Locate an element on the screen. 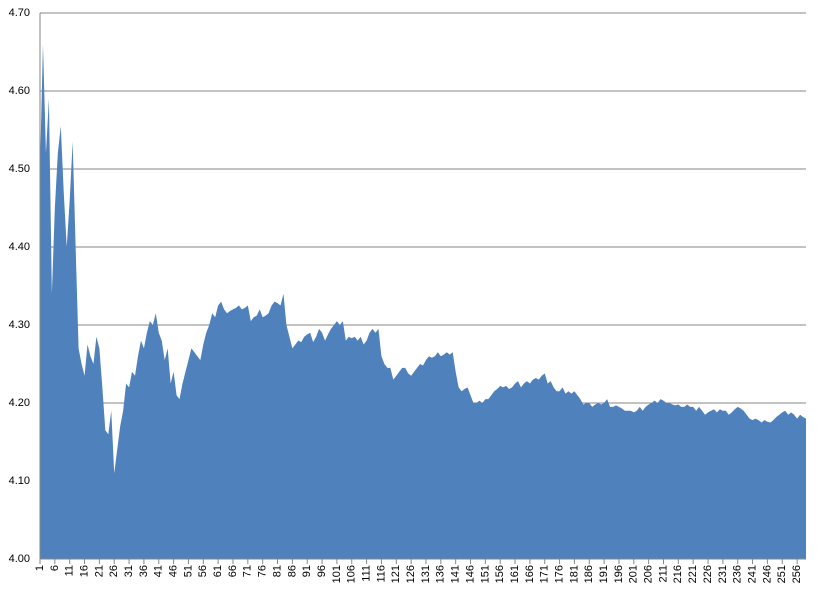  x-tick-label: 256 is located at coordinates (797, 574).